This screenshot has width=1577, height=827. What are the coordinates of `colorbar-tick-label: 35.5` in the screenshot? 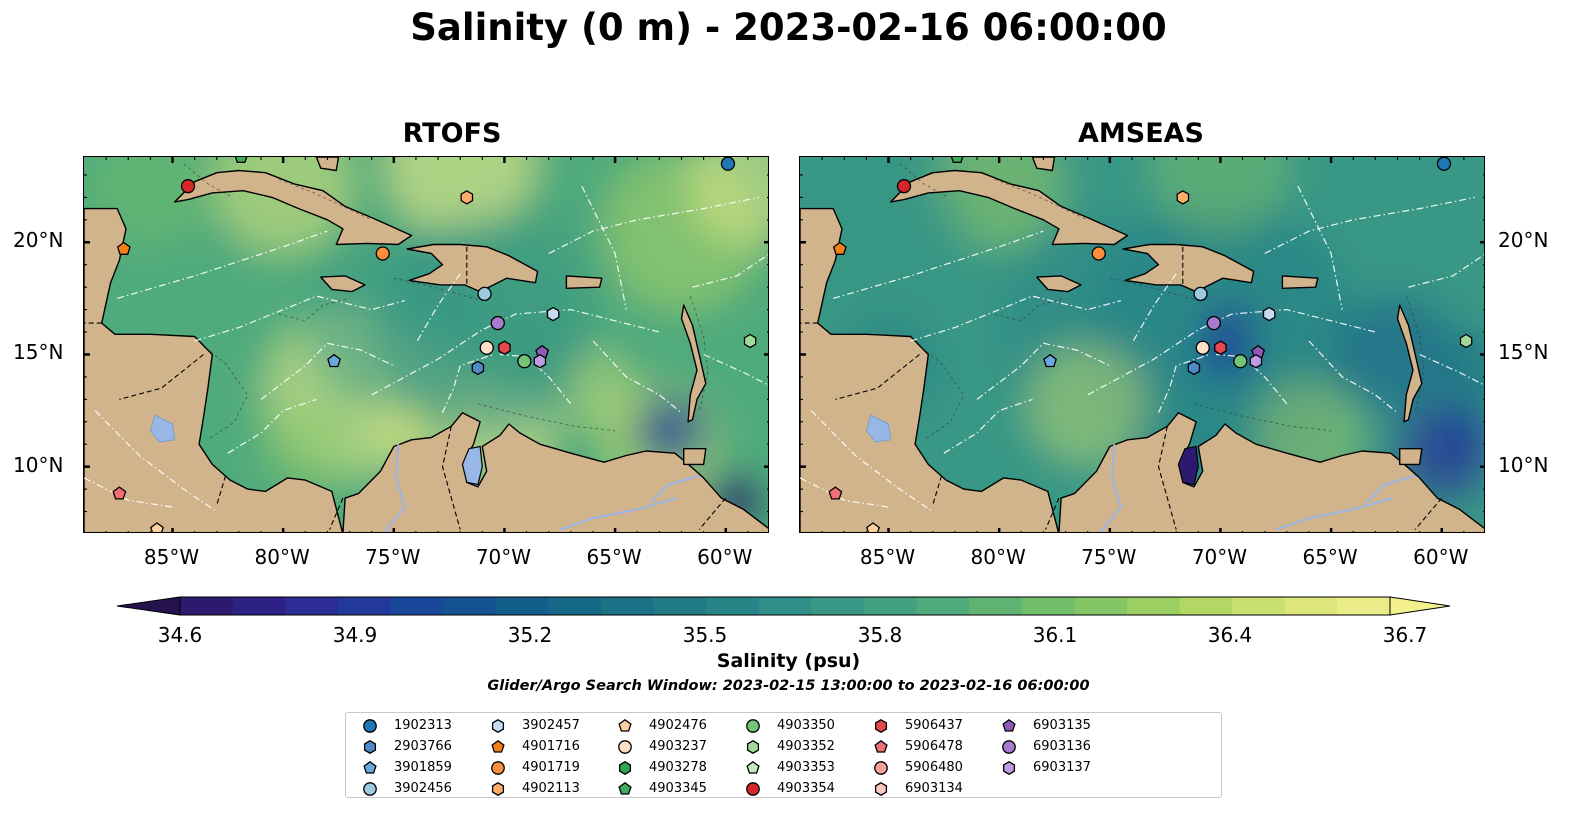 It's located at (705, 635).